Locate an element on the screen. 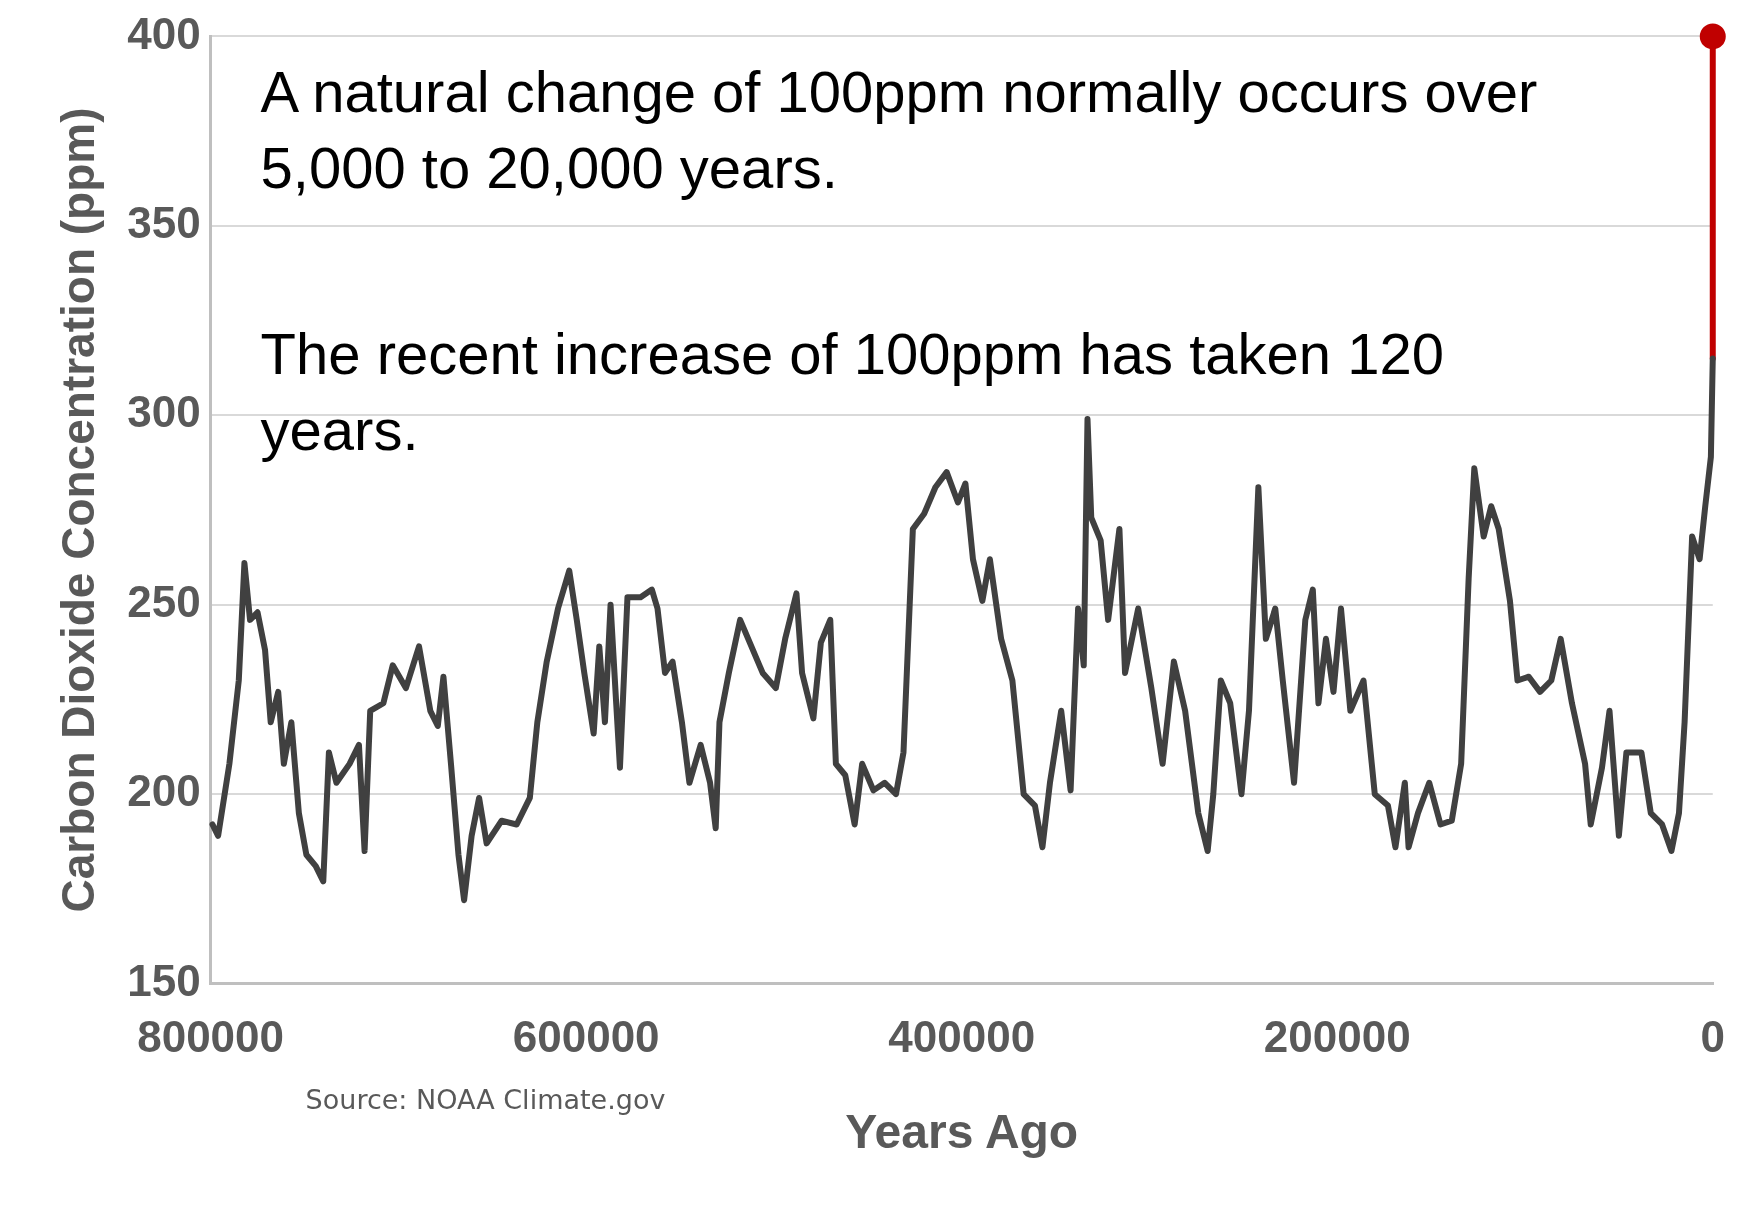  x-tick-label: 400000 is located at coordinates (962, 1037).